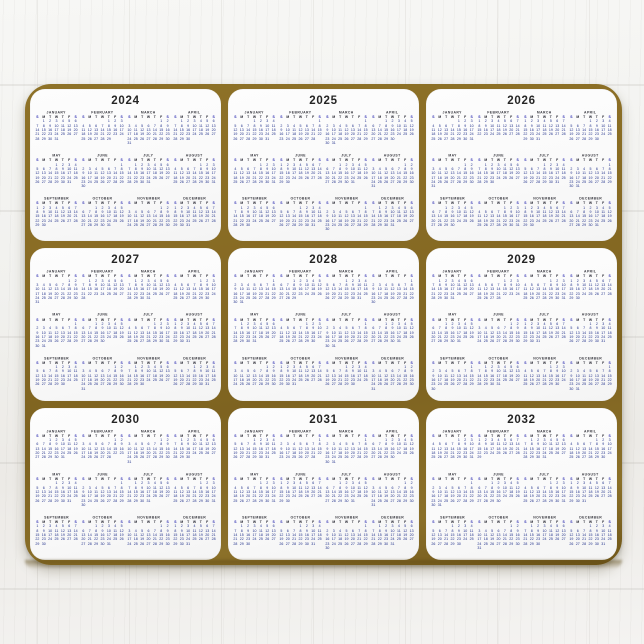  What do you see at coordinates (148, 143) in the screenshot?
I see `week-row: 31` at bounding box center [148, 143].